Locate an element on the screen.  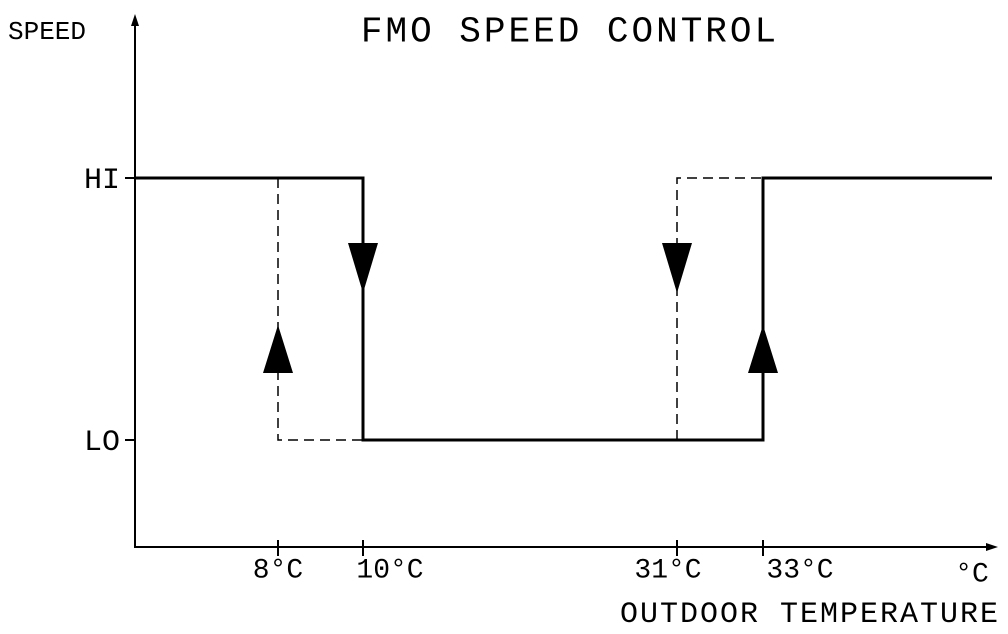
x-tick-label: 8°C is located at coordinates (278, 570).